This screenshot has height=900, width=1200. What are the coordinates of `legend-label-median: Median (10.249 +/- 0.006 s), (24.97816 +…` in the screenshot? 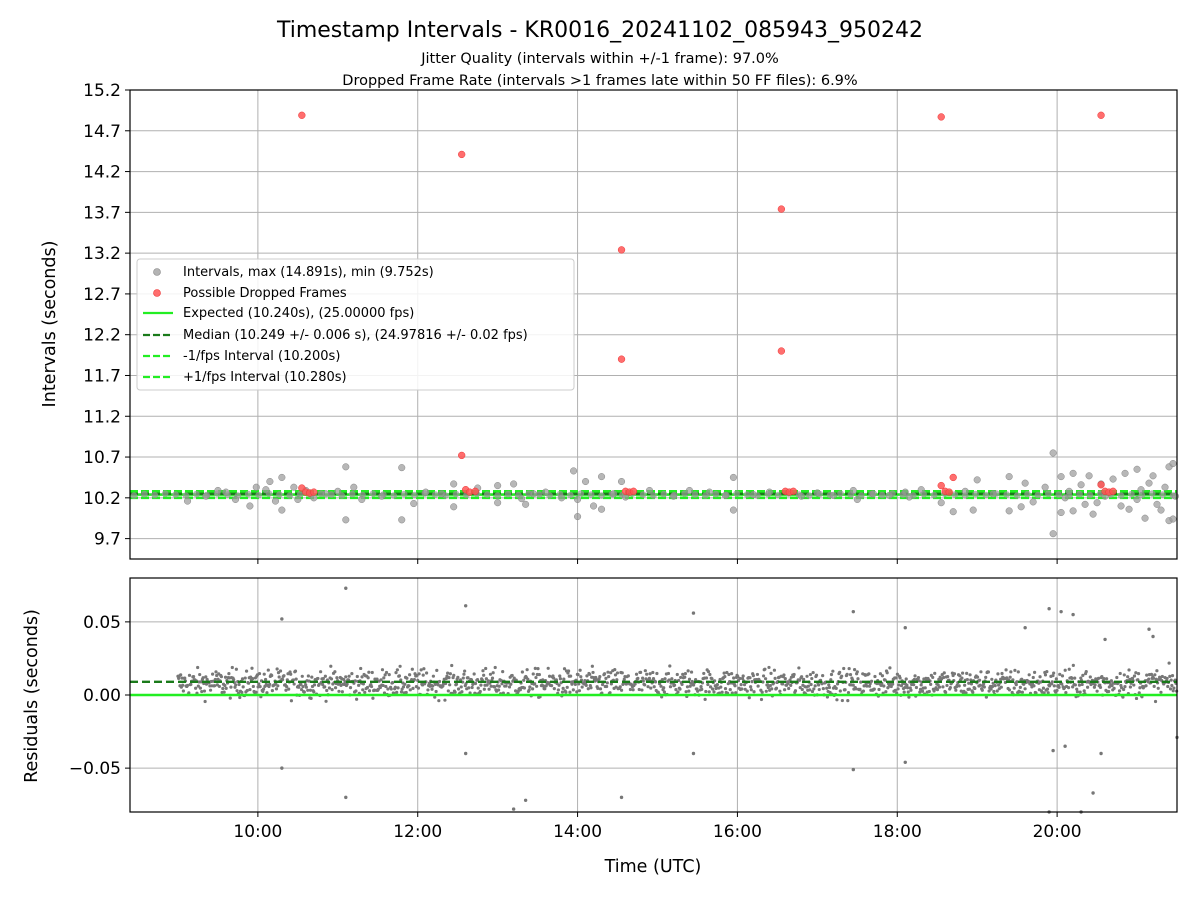 It's located at (355, 335).